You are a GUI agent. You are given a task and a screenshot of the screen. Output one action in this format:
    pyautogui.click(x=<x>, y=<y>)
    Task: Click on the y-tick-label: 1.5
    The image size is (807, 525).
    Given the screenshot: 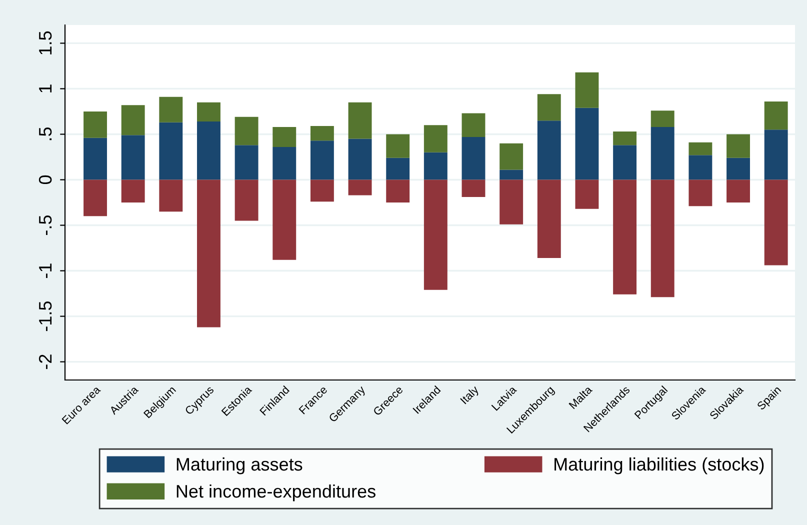 What is the action you would take?
    pyautogui.click(x=45, y=42)
    